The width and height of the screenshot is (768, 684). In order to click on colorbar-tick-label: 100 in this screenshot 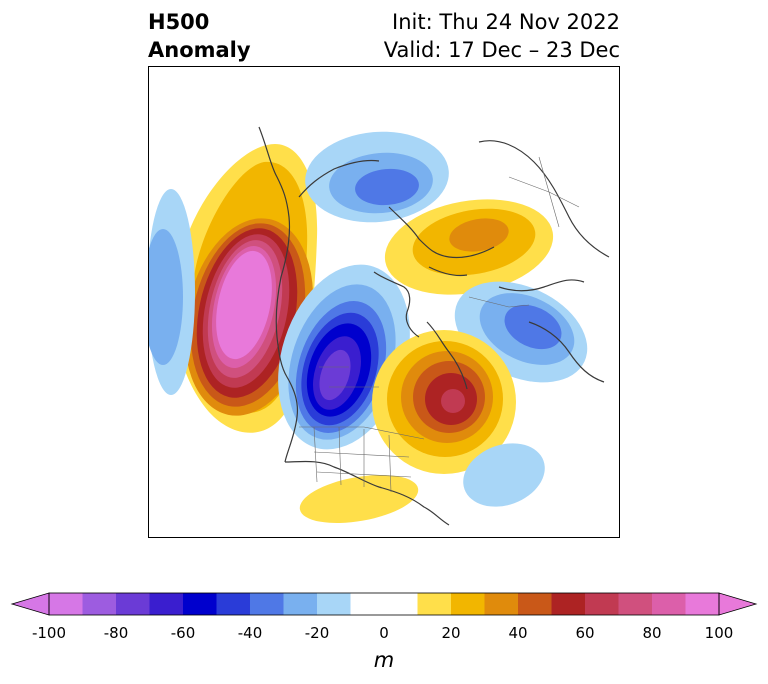, I will do `click(719, 633)`.